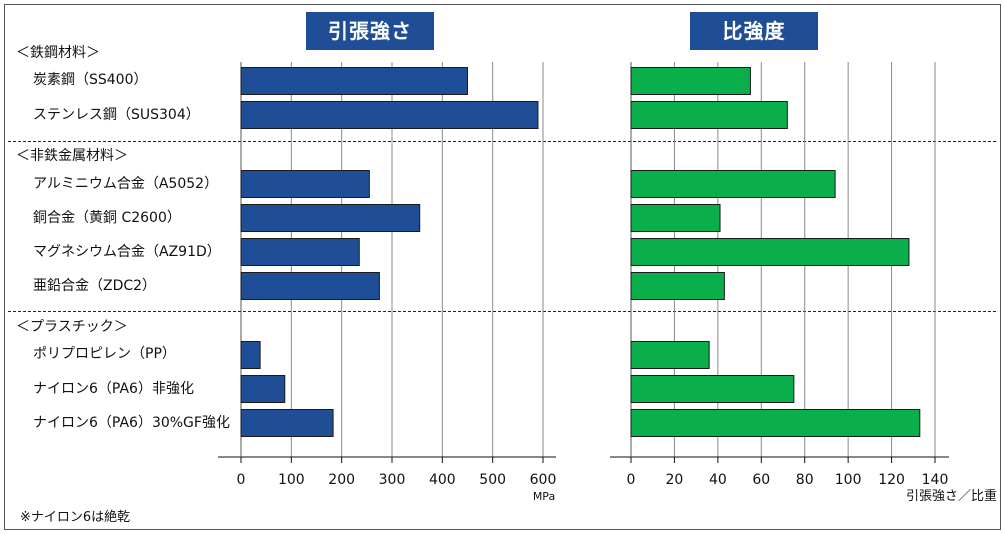 Image resolution: width=1005 pixels, height=535 pixels. I want to click on row-label: ナイロン6（PA6）30%GF強化, so click(131, 423).